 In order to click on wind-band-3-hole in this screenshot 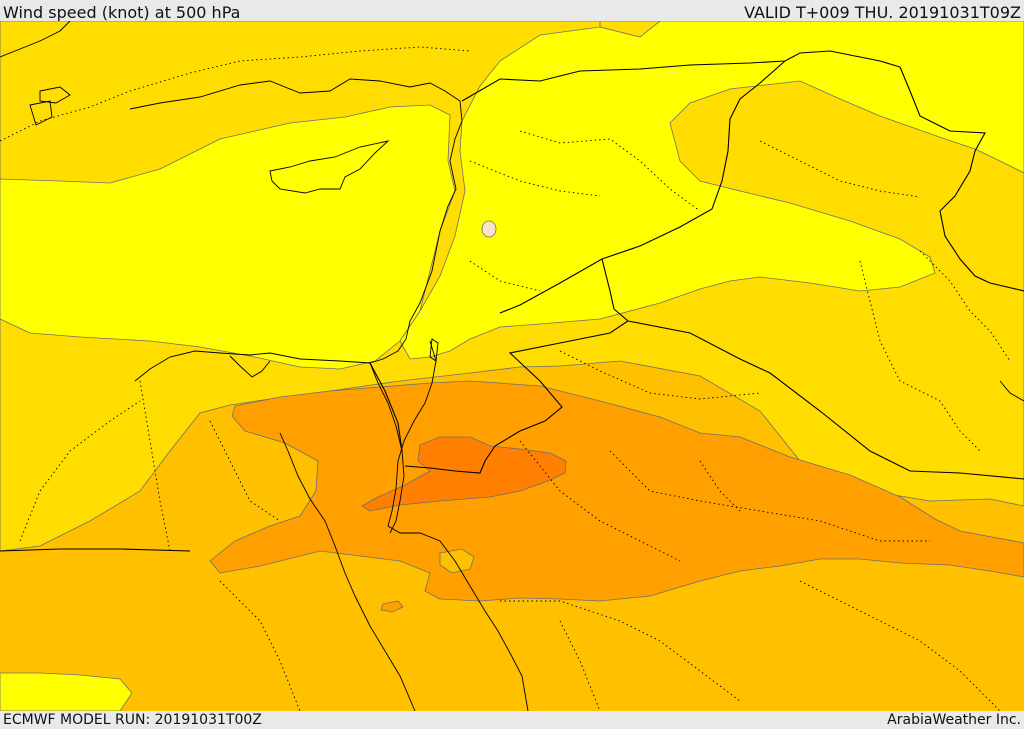, I will do `click(457, 561)`.